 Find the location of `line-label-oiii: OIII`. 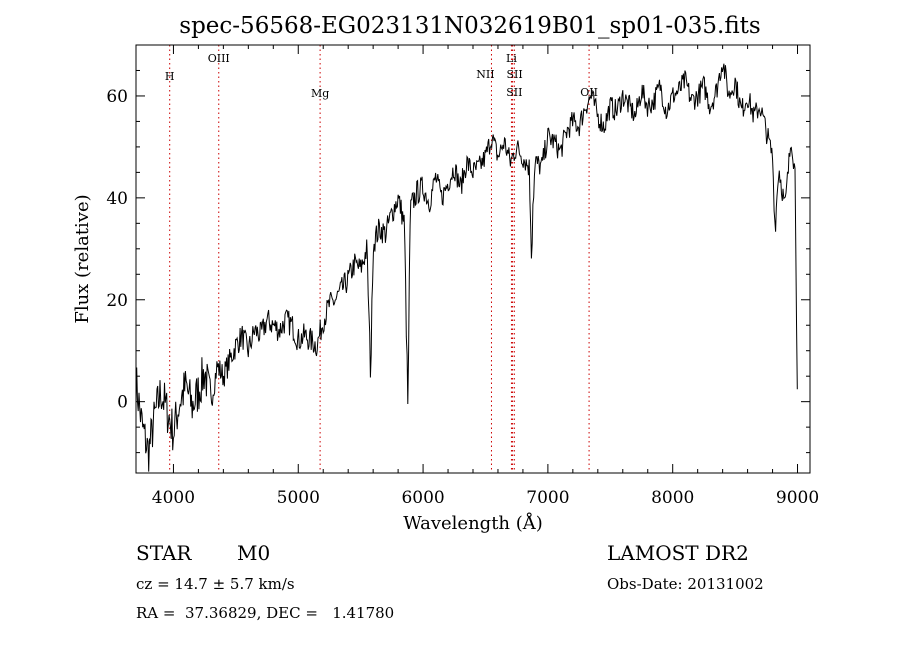

line-label-oiii: OIII is located at coordinates (219, 58).